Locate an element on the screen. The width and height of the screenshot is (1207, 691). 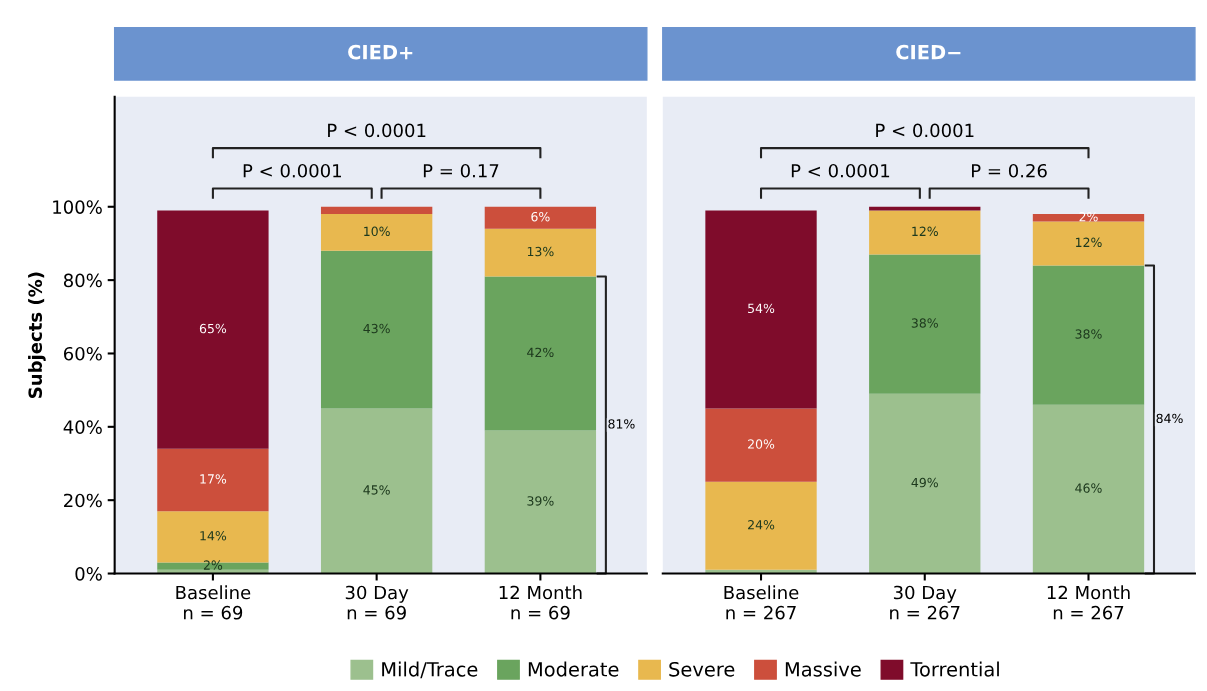
x-tick-label: 12 Month n = 267 is located at coordinates (1088, 602).